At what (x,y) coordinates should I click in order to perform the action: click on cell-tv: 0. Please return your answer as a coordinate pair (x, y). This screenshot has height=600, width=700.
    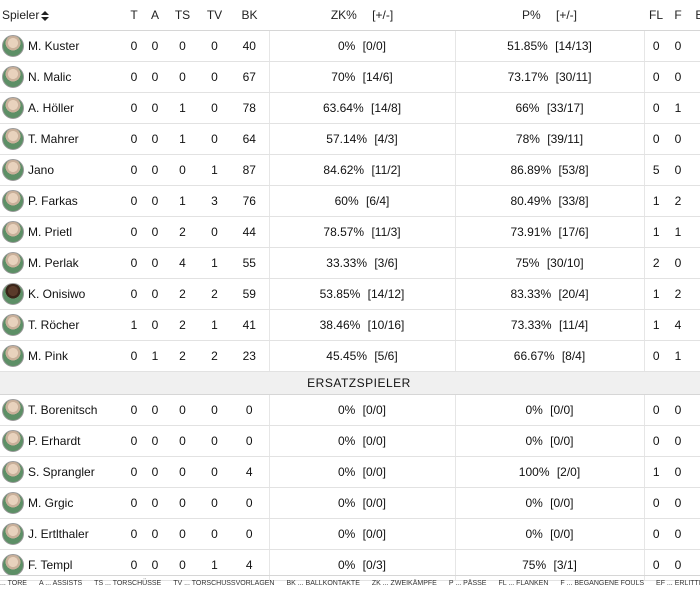
    Looking at the image, I should click on (214, 232).